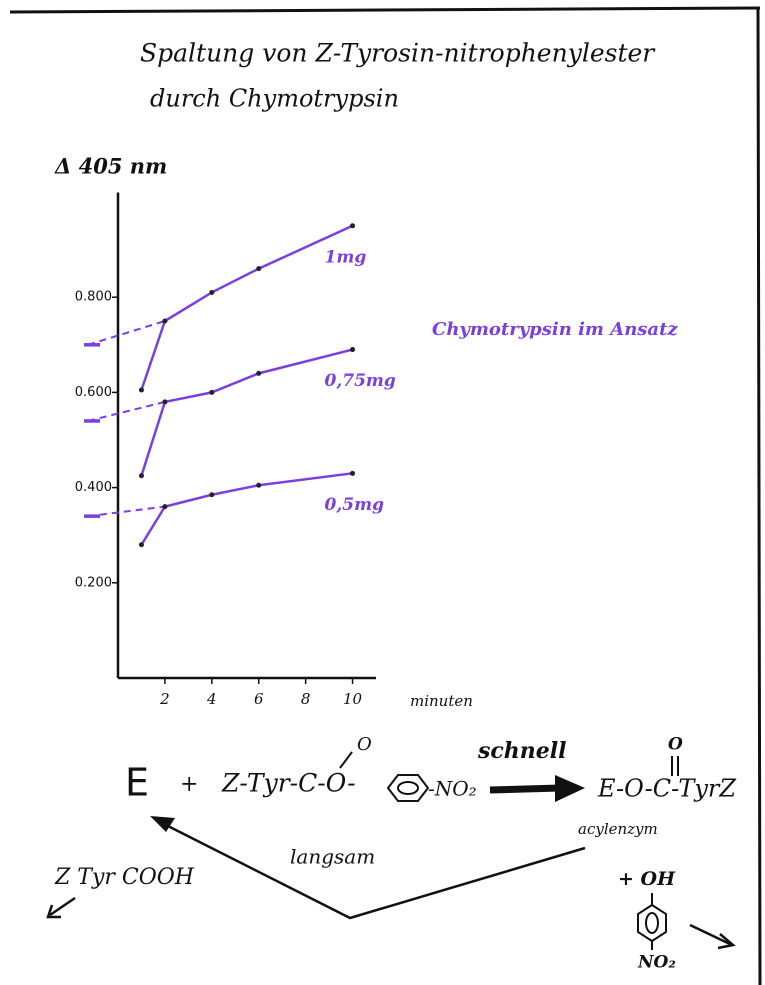 Image resolution: width=765 pixels, height=985 pixels. What do you see at coordinates (759, 496) in the screenshot?
I see `border-right` at bounding box center [759, 496].